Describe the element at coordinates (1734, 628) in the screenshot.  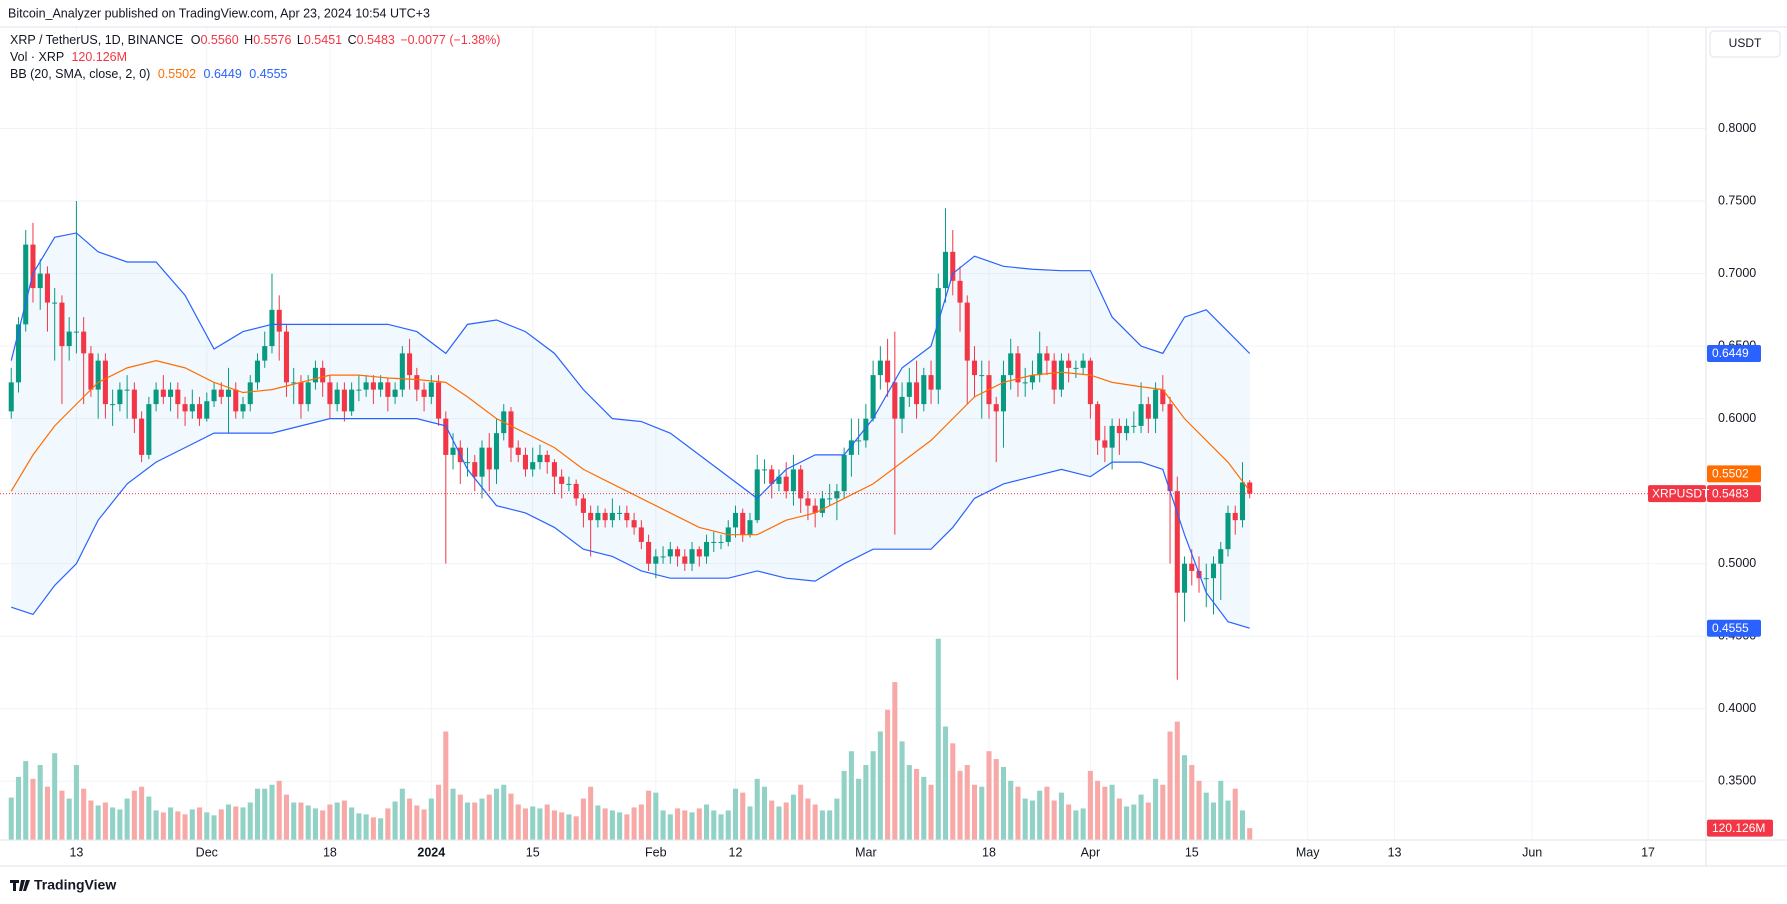
I see `bb-lower-badge` at that location.